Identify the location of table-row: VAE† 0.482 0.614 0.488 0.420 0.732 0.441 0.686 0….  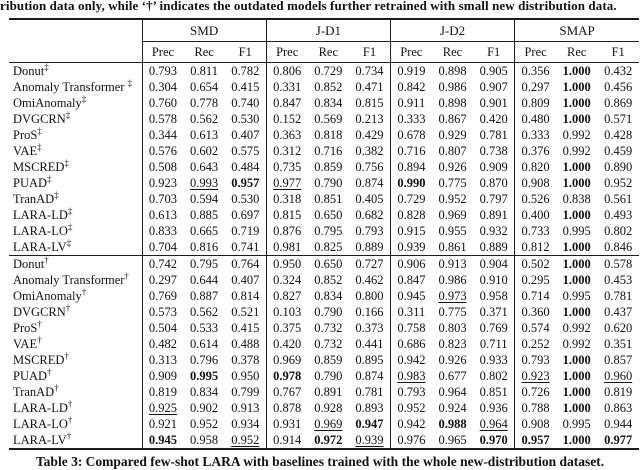
(324, 343).